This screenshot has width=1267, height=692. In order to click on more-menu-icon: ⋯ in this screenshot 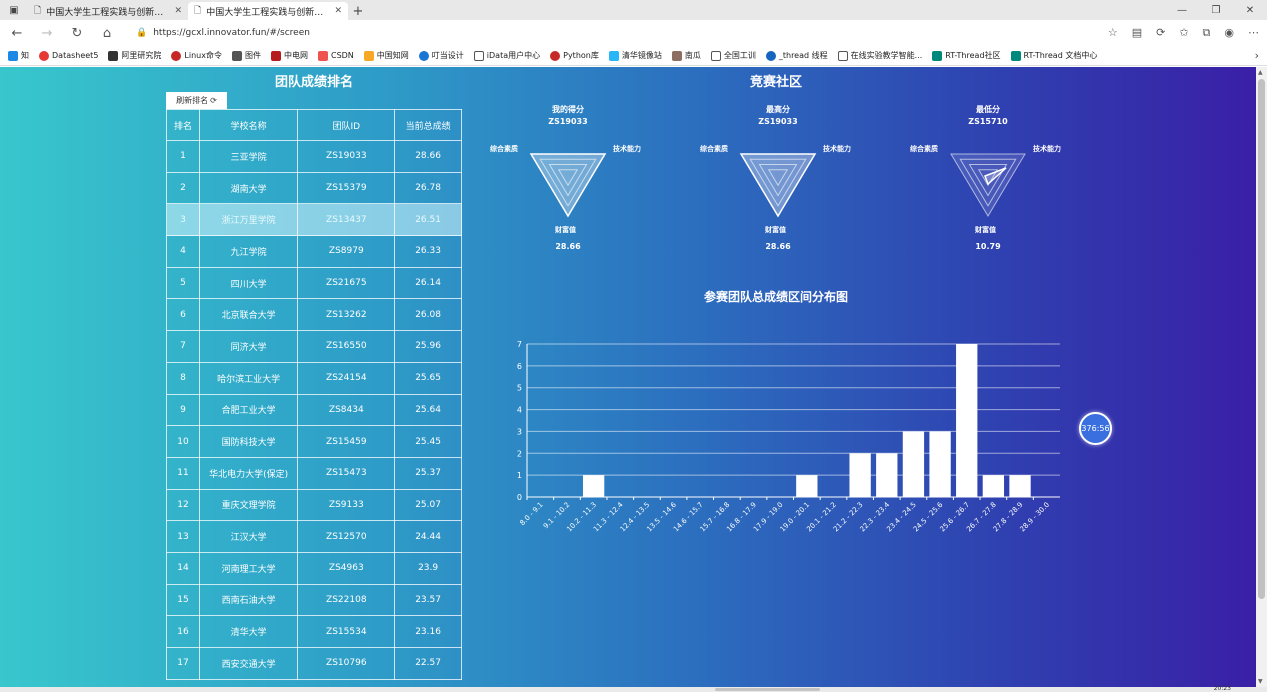, I will do `click(1253, 32)`.